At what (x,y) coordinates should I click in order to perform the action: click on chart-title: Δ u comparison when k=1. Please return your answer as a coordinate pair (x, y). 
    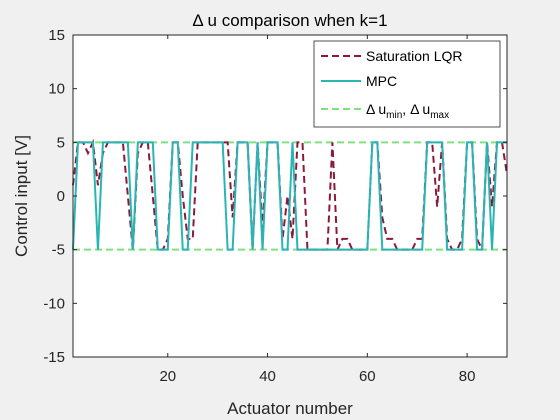
    Looking at the image, I should click on (289, 20).